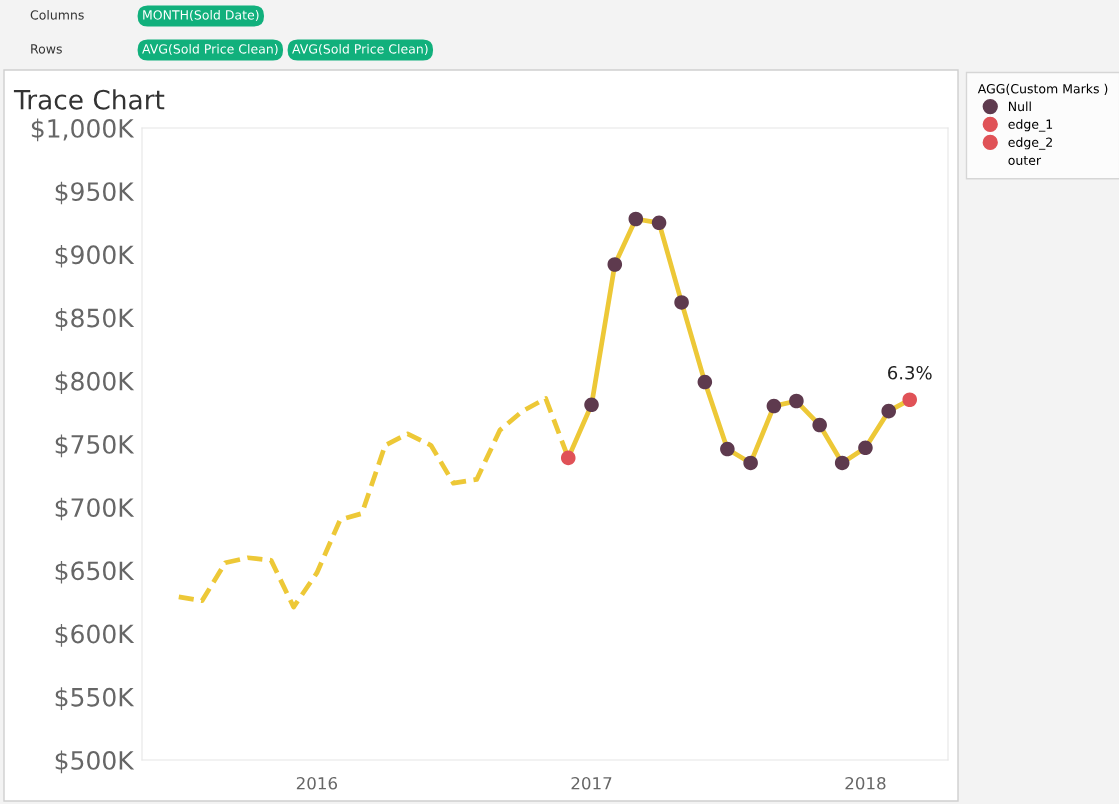 The width and height of the screenshot is (1119, 804). I want to click on legend-label: Null, so click(1019, 106).